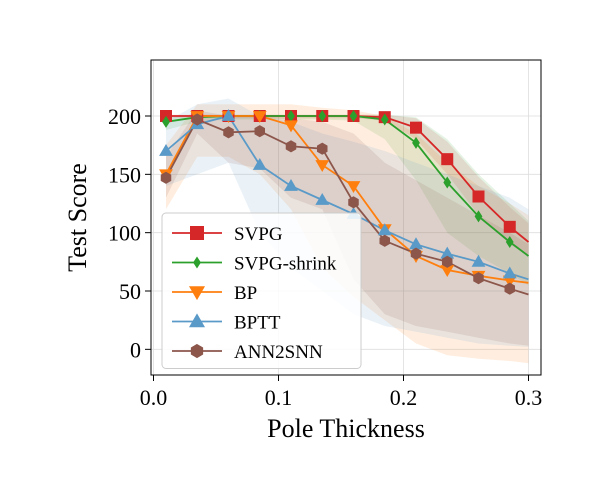 Image resolution: width=600 pixels, height=500 pixels. What do you see at coordinates (279, 397) in the screenshot?
I see `x-tick-label: 0.1` at bounding box center [279, 397].